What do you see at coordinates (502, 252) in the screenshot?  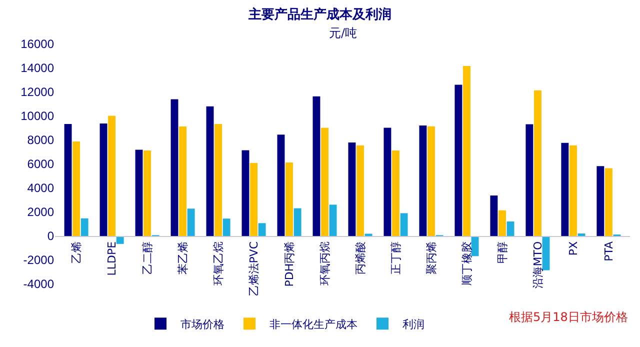 I see `x-tick-label: 甲醇` at bounding box center [502, 252].